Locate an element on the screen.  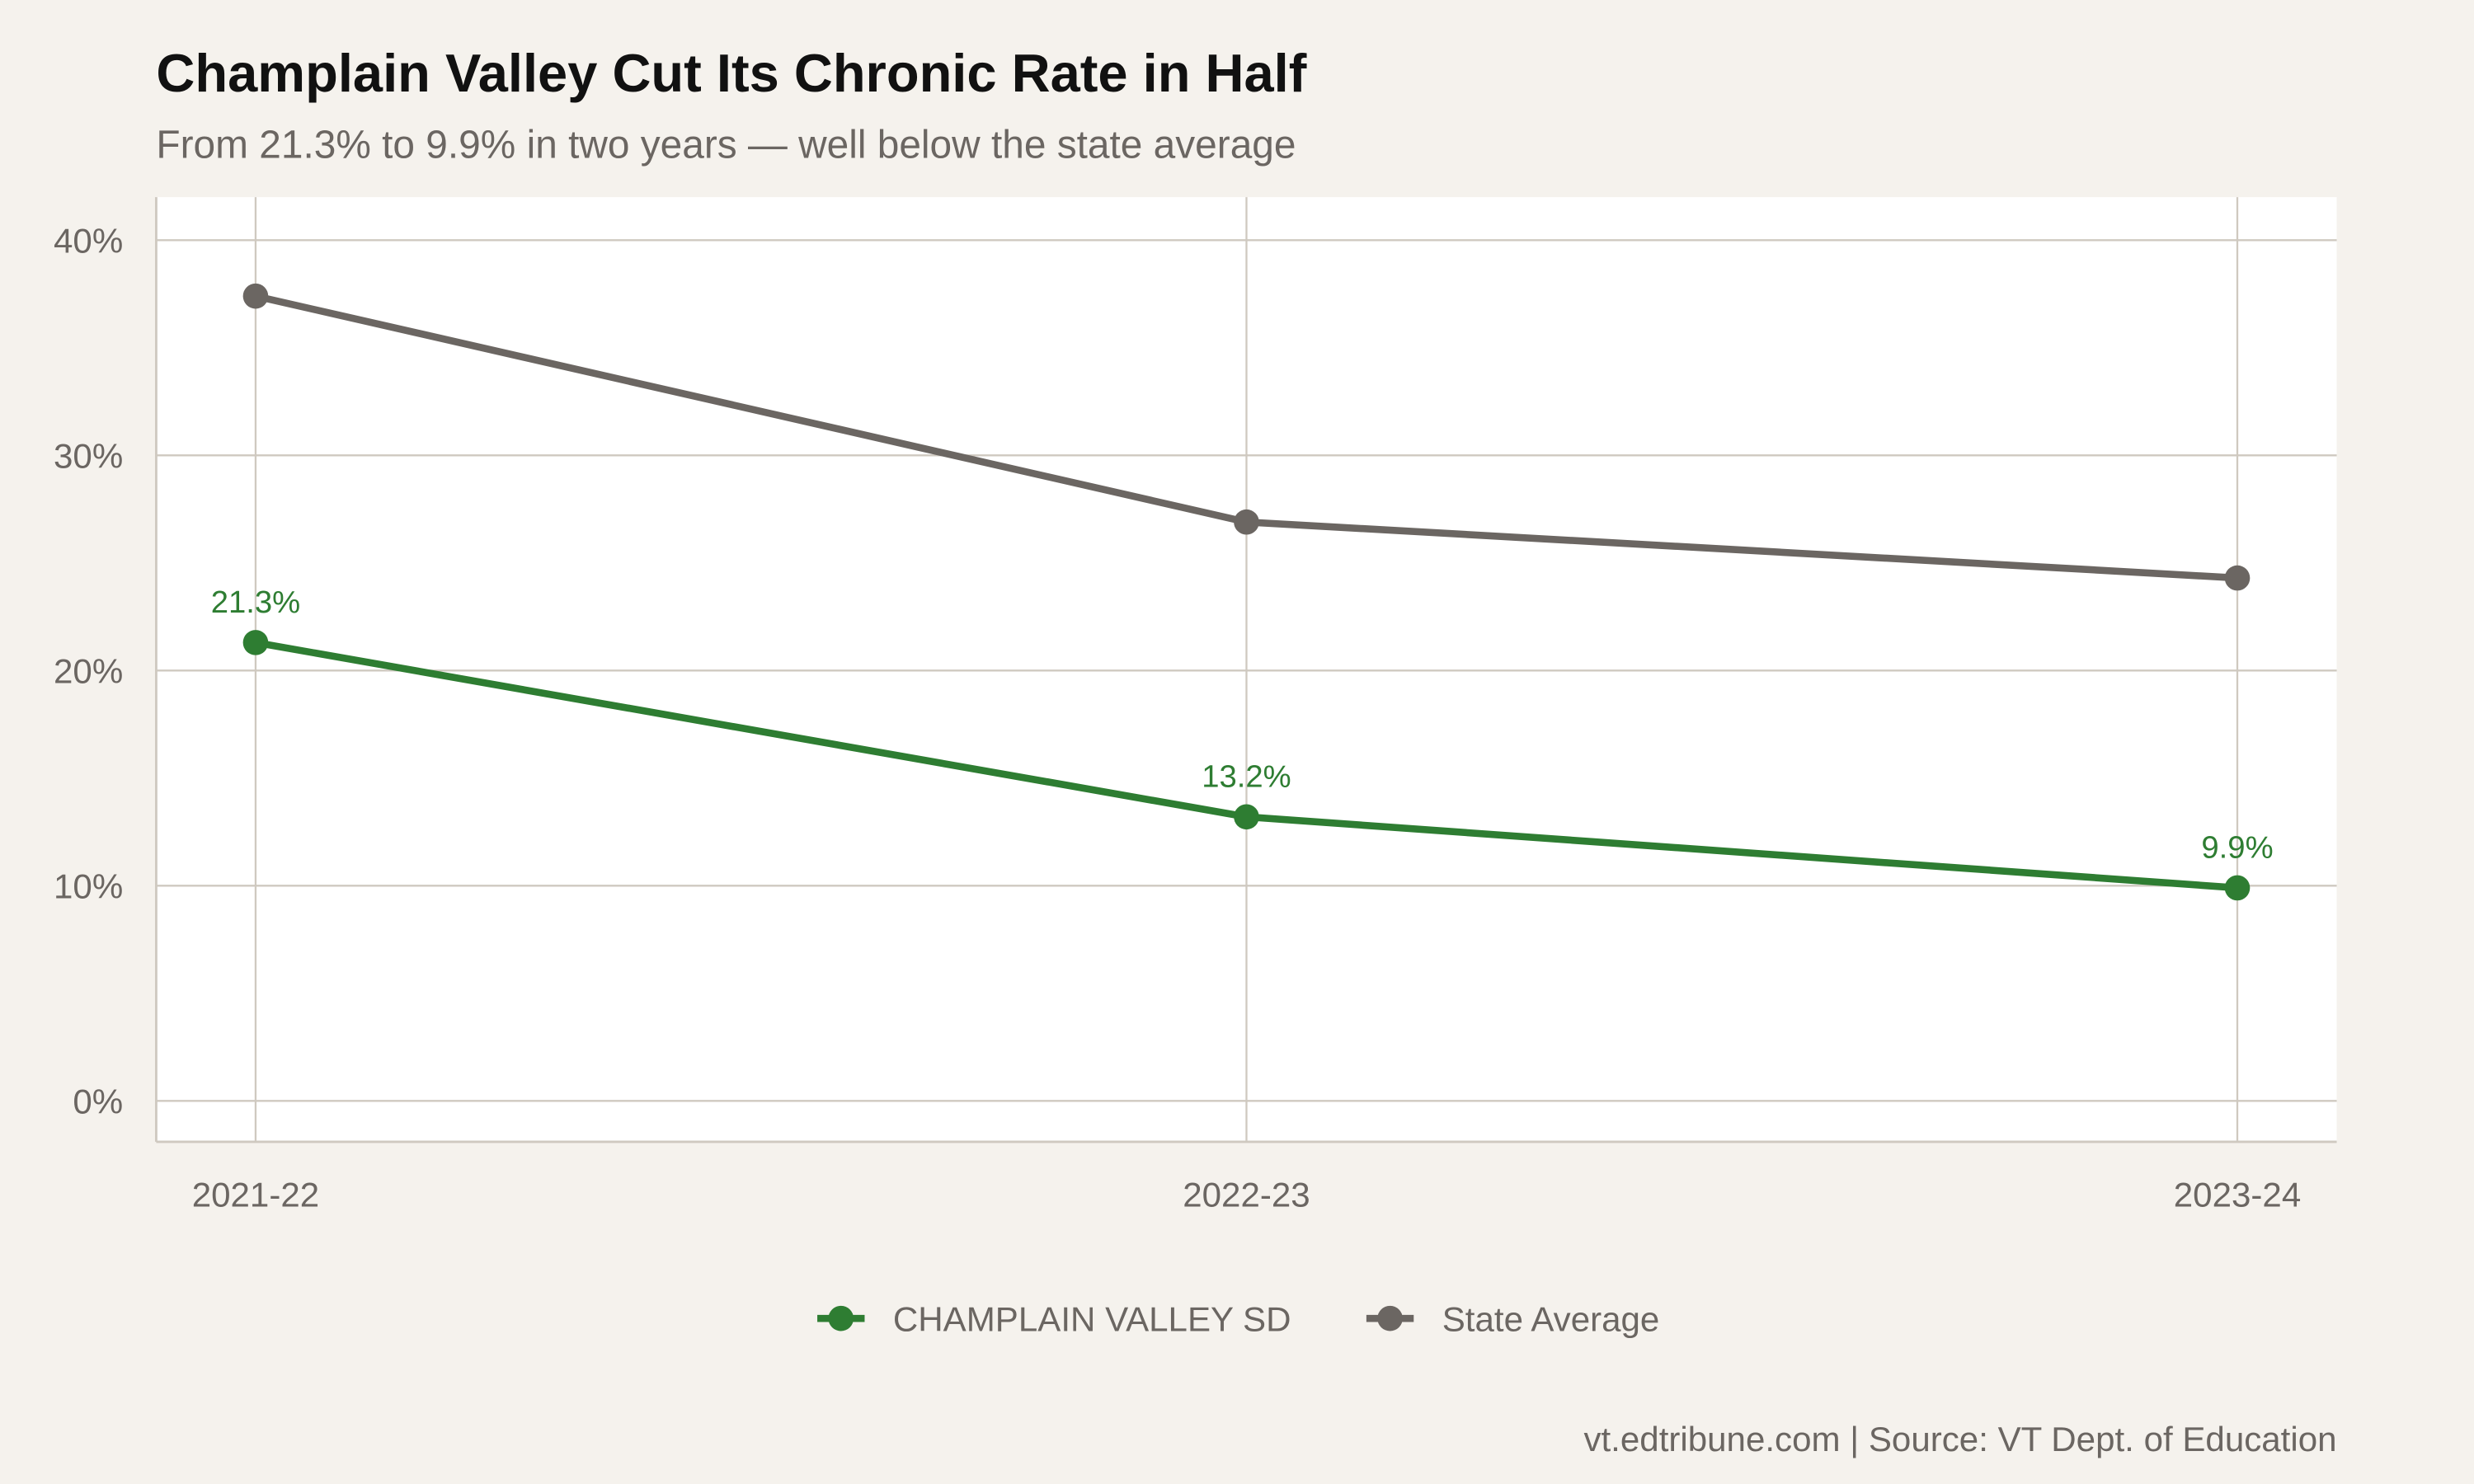
legend-label: State Average is located at coordinates (1551, 1318).